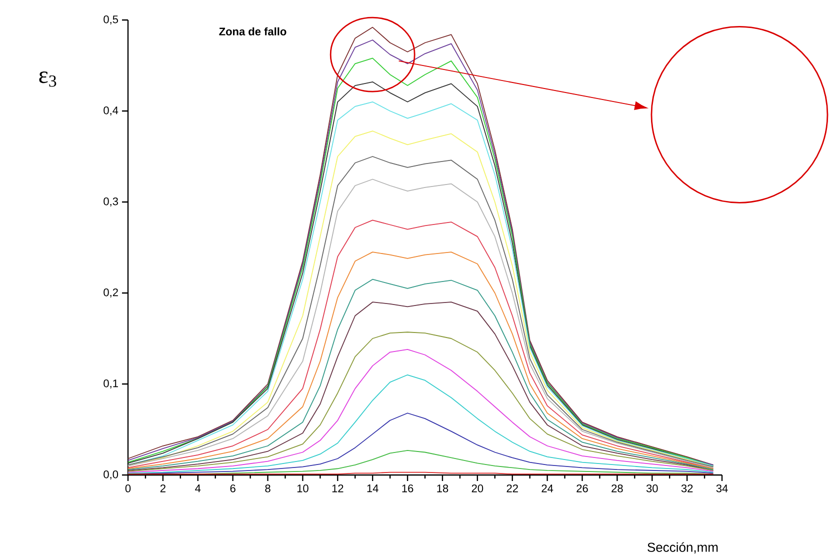  What do you see at coordinates (128, 488) in the screenshot?
I see `x-tick-label: 0` at bounding box center [128, 488].